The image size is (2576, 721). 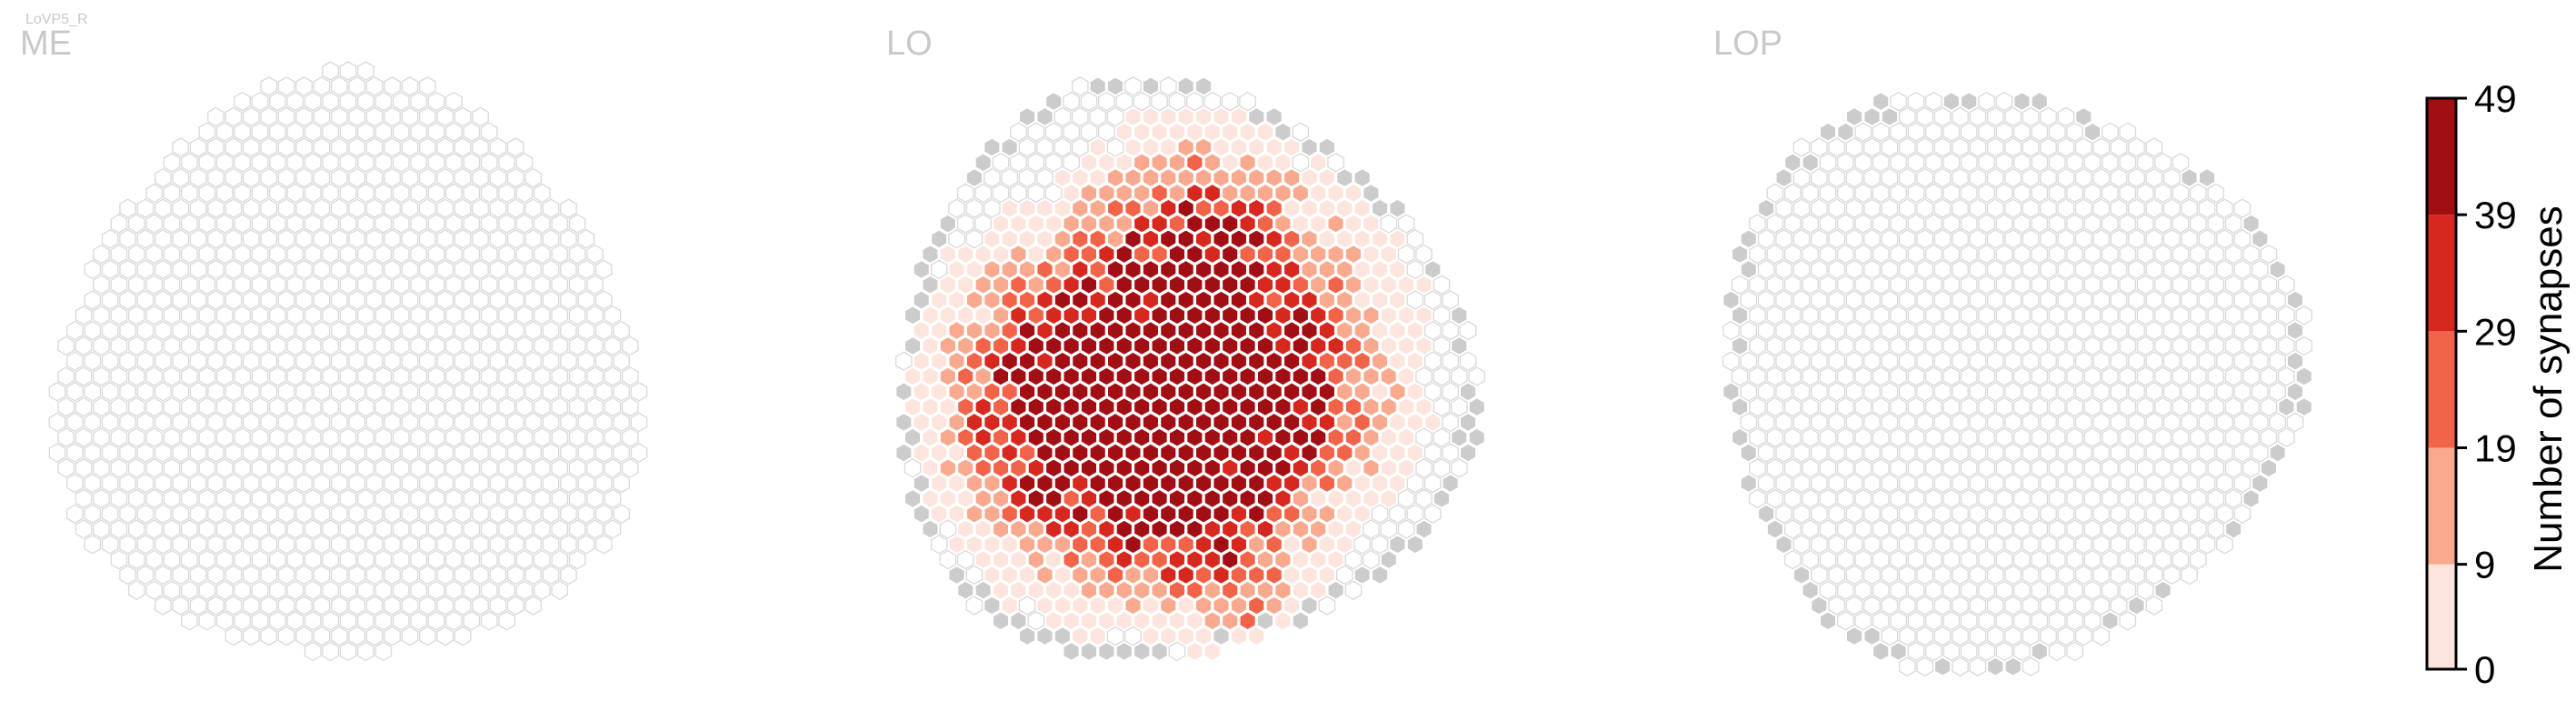 I want to click on colorbar-frame, so click(x=2441, y=383).